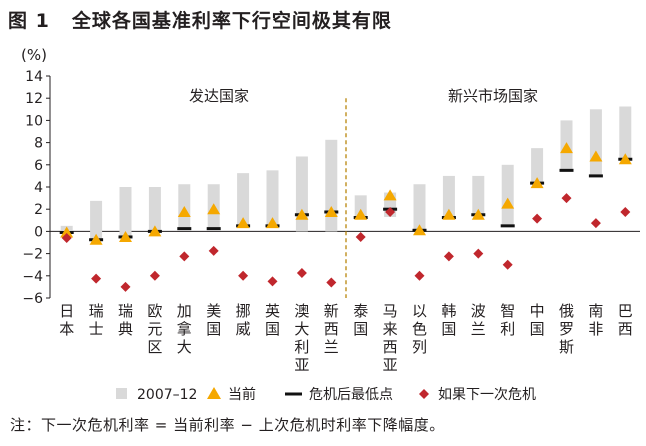 The width and height of the screenshot is (646, 446). I want to click on figure-number: 图 1, so click(29, 21).